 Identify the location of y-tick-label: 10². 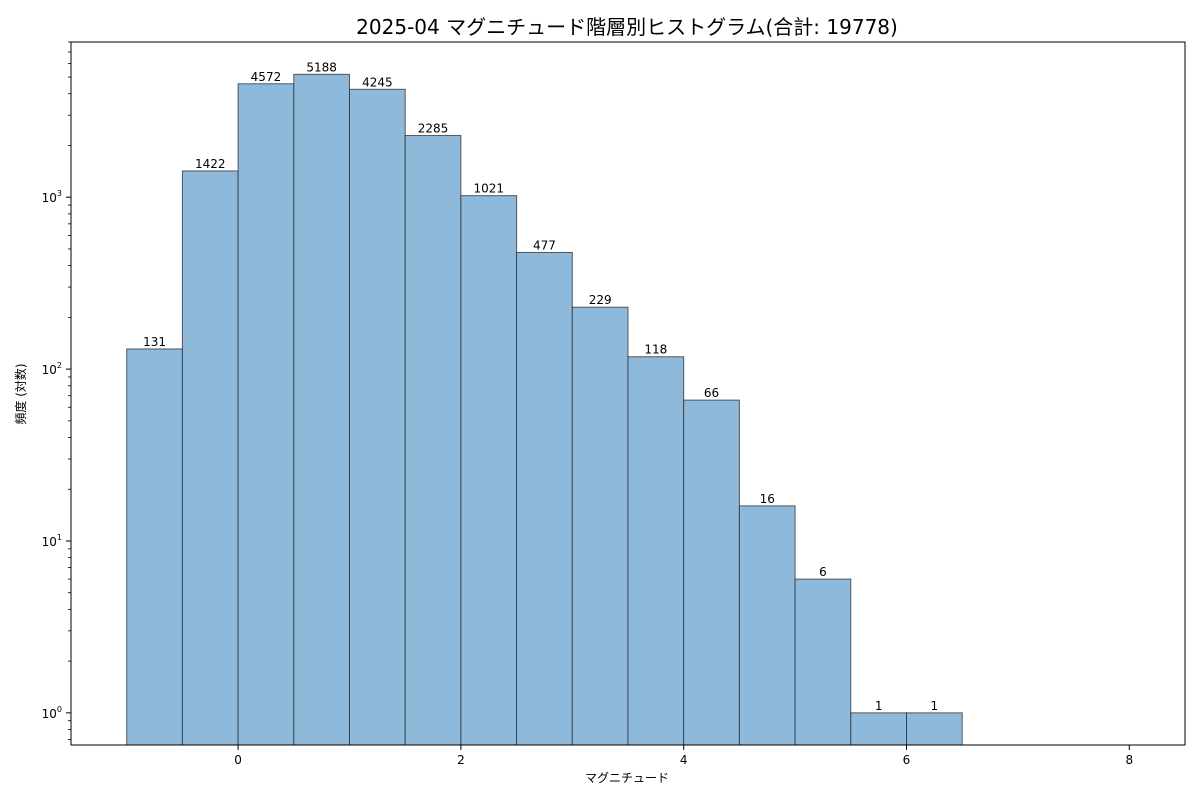
(52, 369).